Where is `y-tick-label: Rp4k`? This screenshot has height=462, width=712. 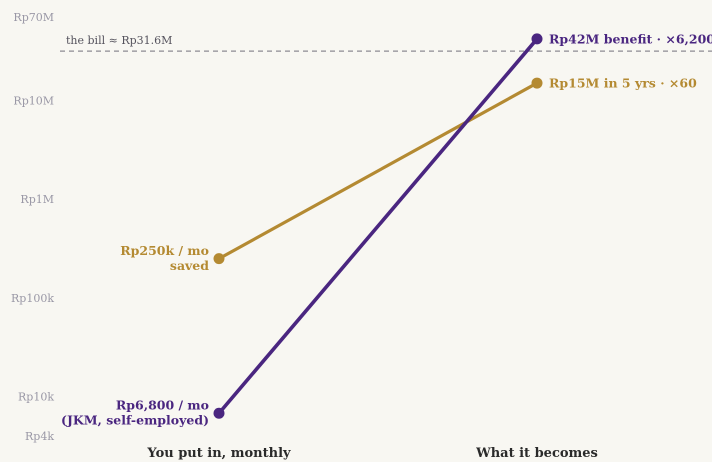
y-tick-label: Rp4k is located at coordinates (39, 436).